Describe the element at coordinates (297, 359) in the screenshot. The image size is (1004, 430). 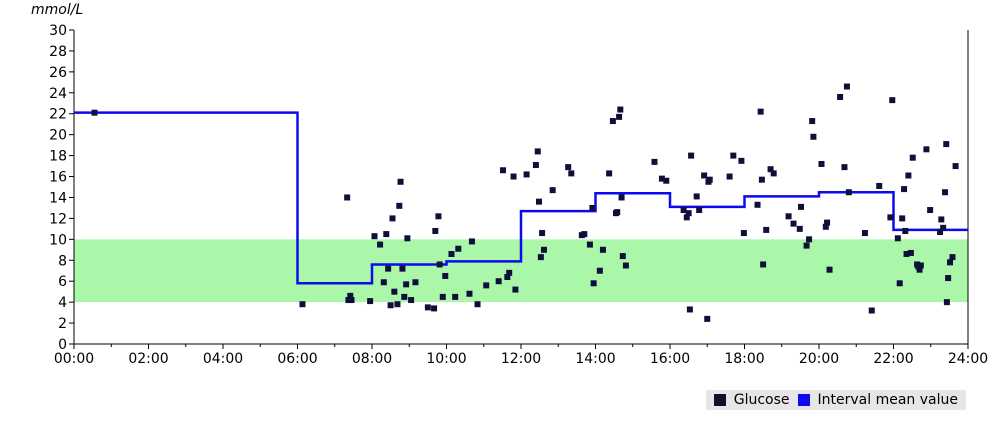
I see `x-tick-label: 06:00` at that location.